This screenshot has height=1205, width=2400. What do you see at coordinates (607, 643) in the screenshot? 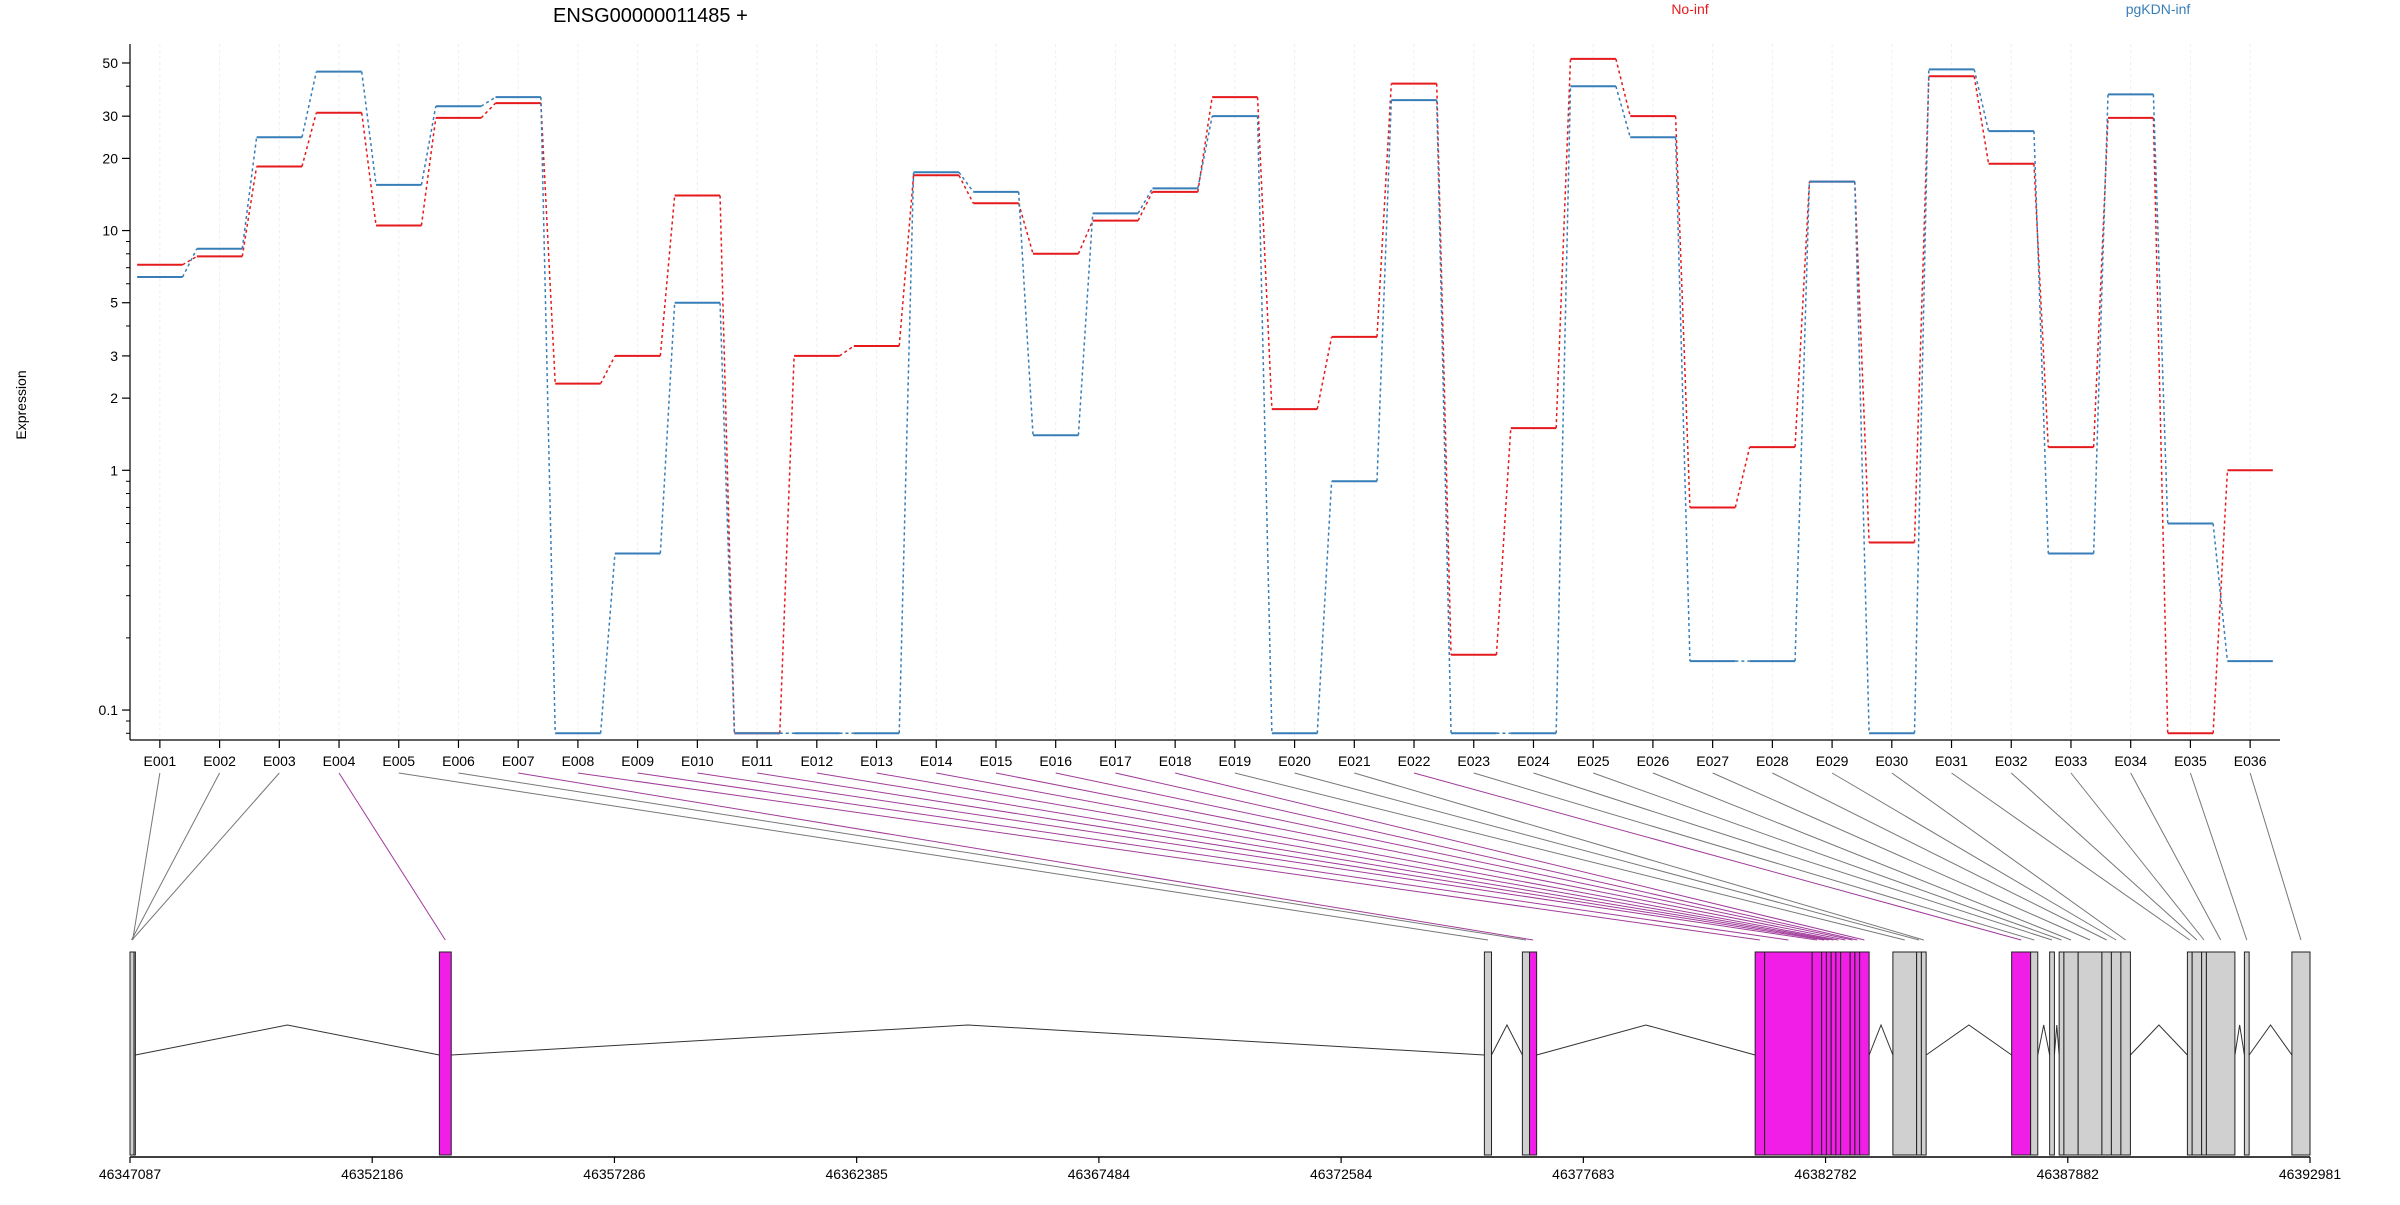
I see `link-pgkdn-inf-e008` at bounding box center [607, 643].